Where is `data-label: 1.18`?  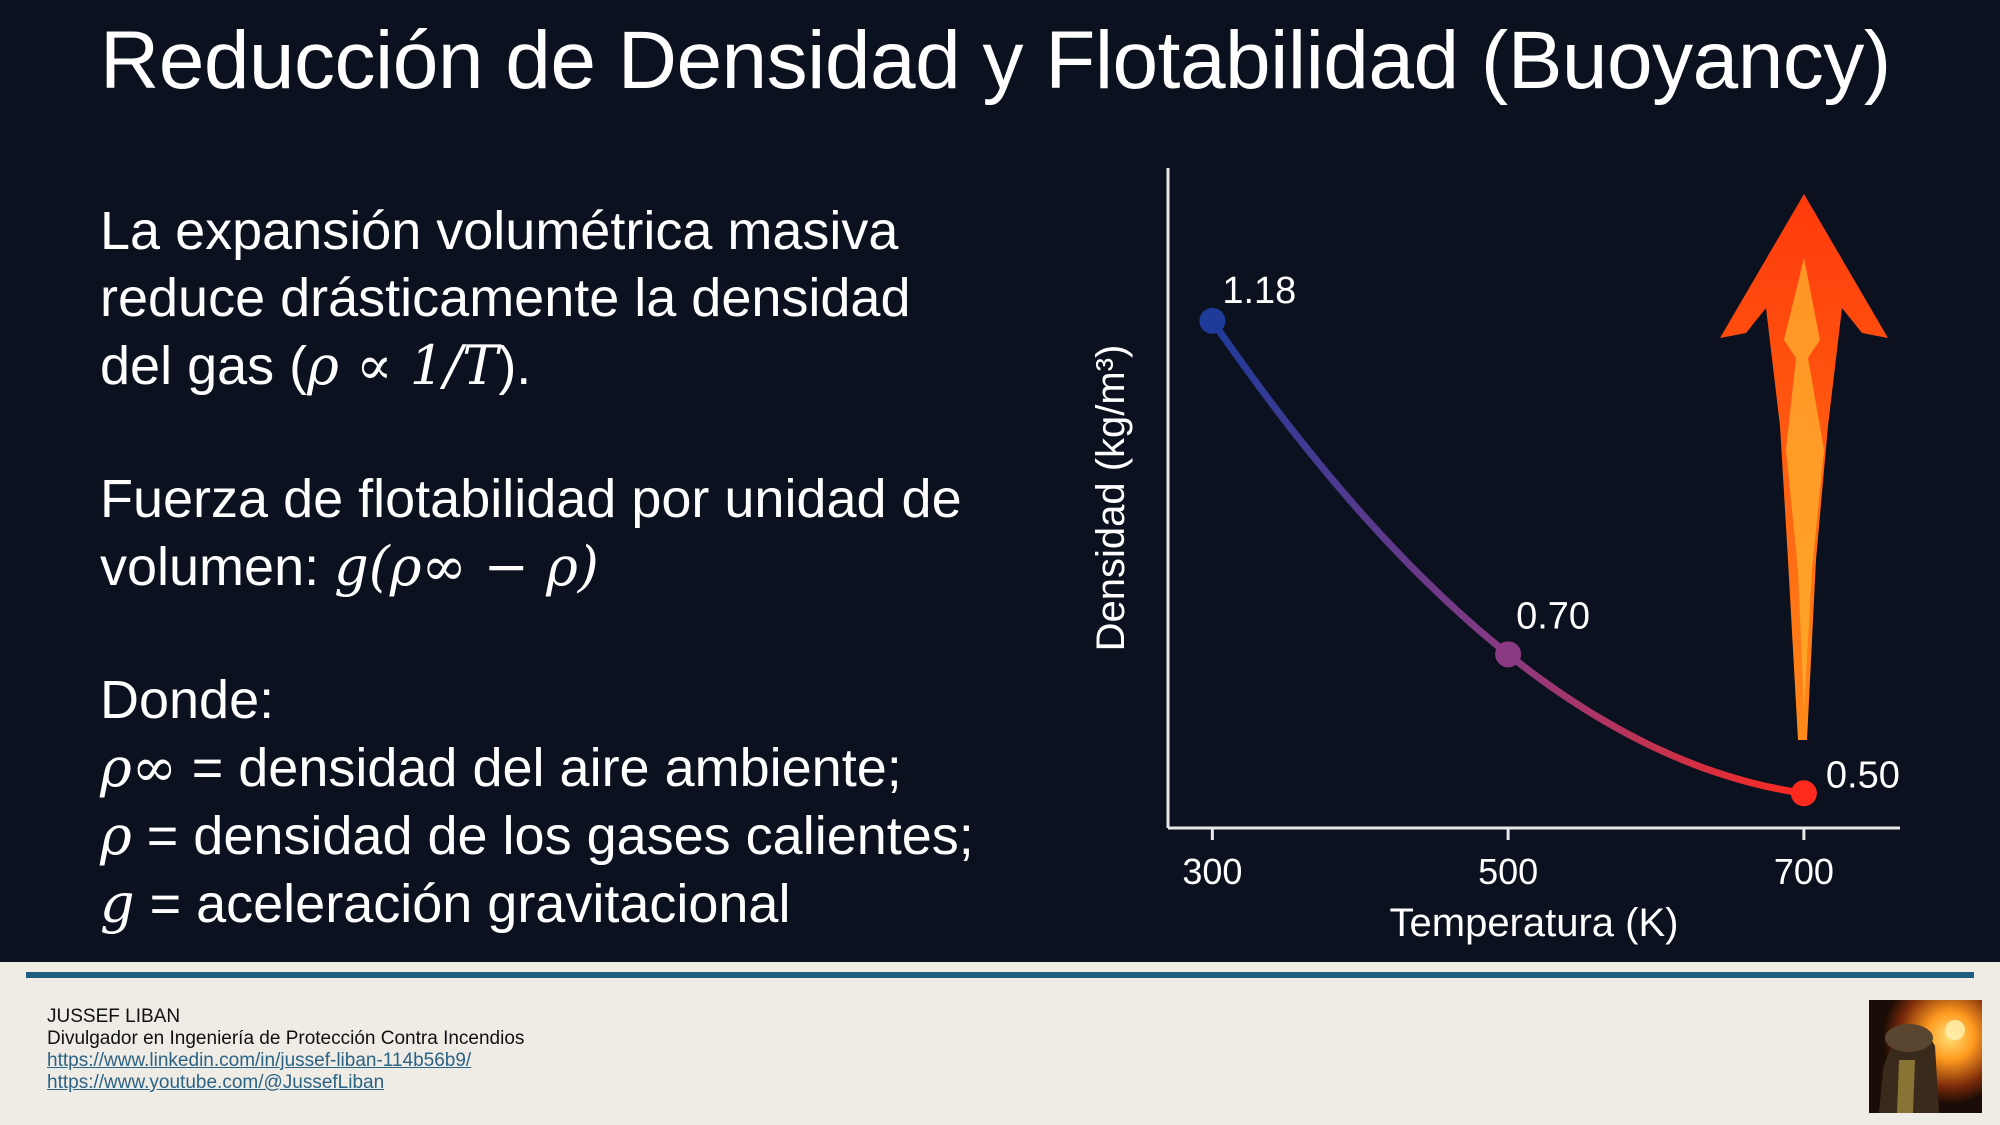
data-label: 1.18 is located at coordinates (1259, 291).